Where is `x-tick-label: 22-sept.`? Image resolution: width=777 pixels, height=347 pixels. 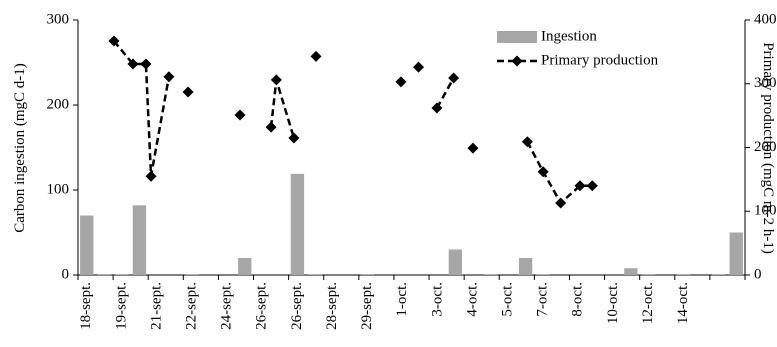 x-tick-label: 22-sept. is located at coordinates (192, 306).